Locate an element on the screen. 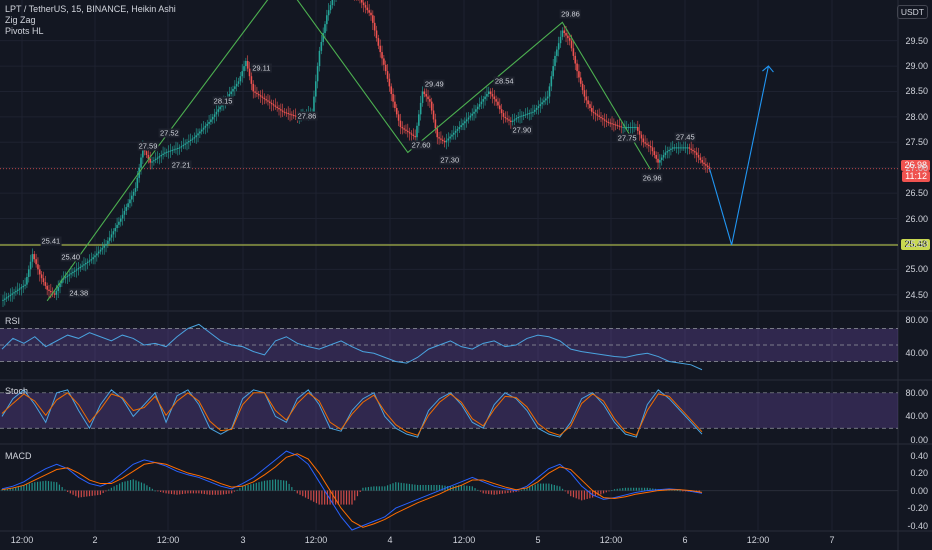 The image size is (932, 550). pivot-label: 27.45 is located at coordinates (685, 137).